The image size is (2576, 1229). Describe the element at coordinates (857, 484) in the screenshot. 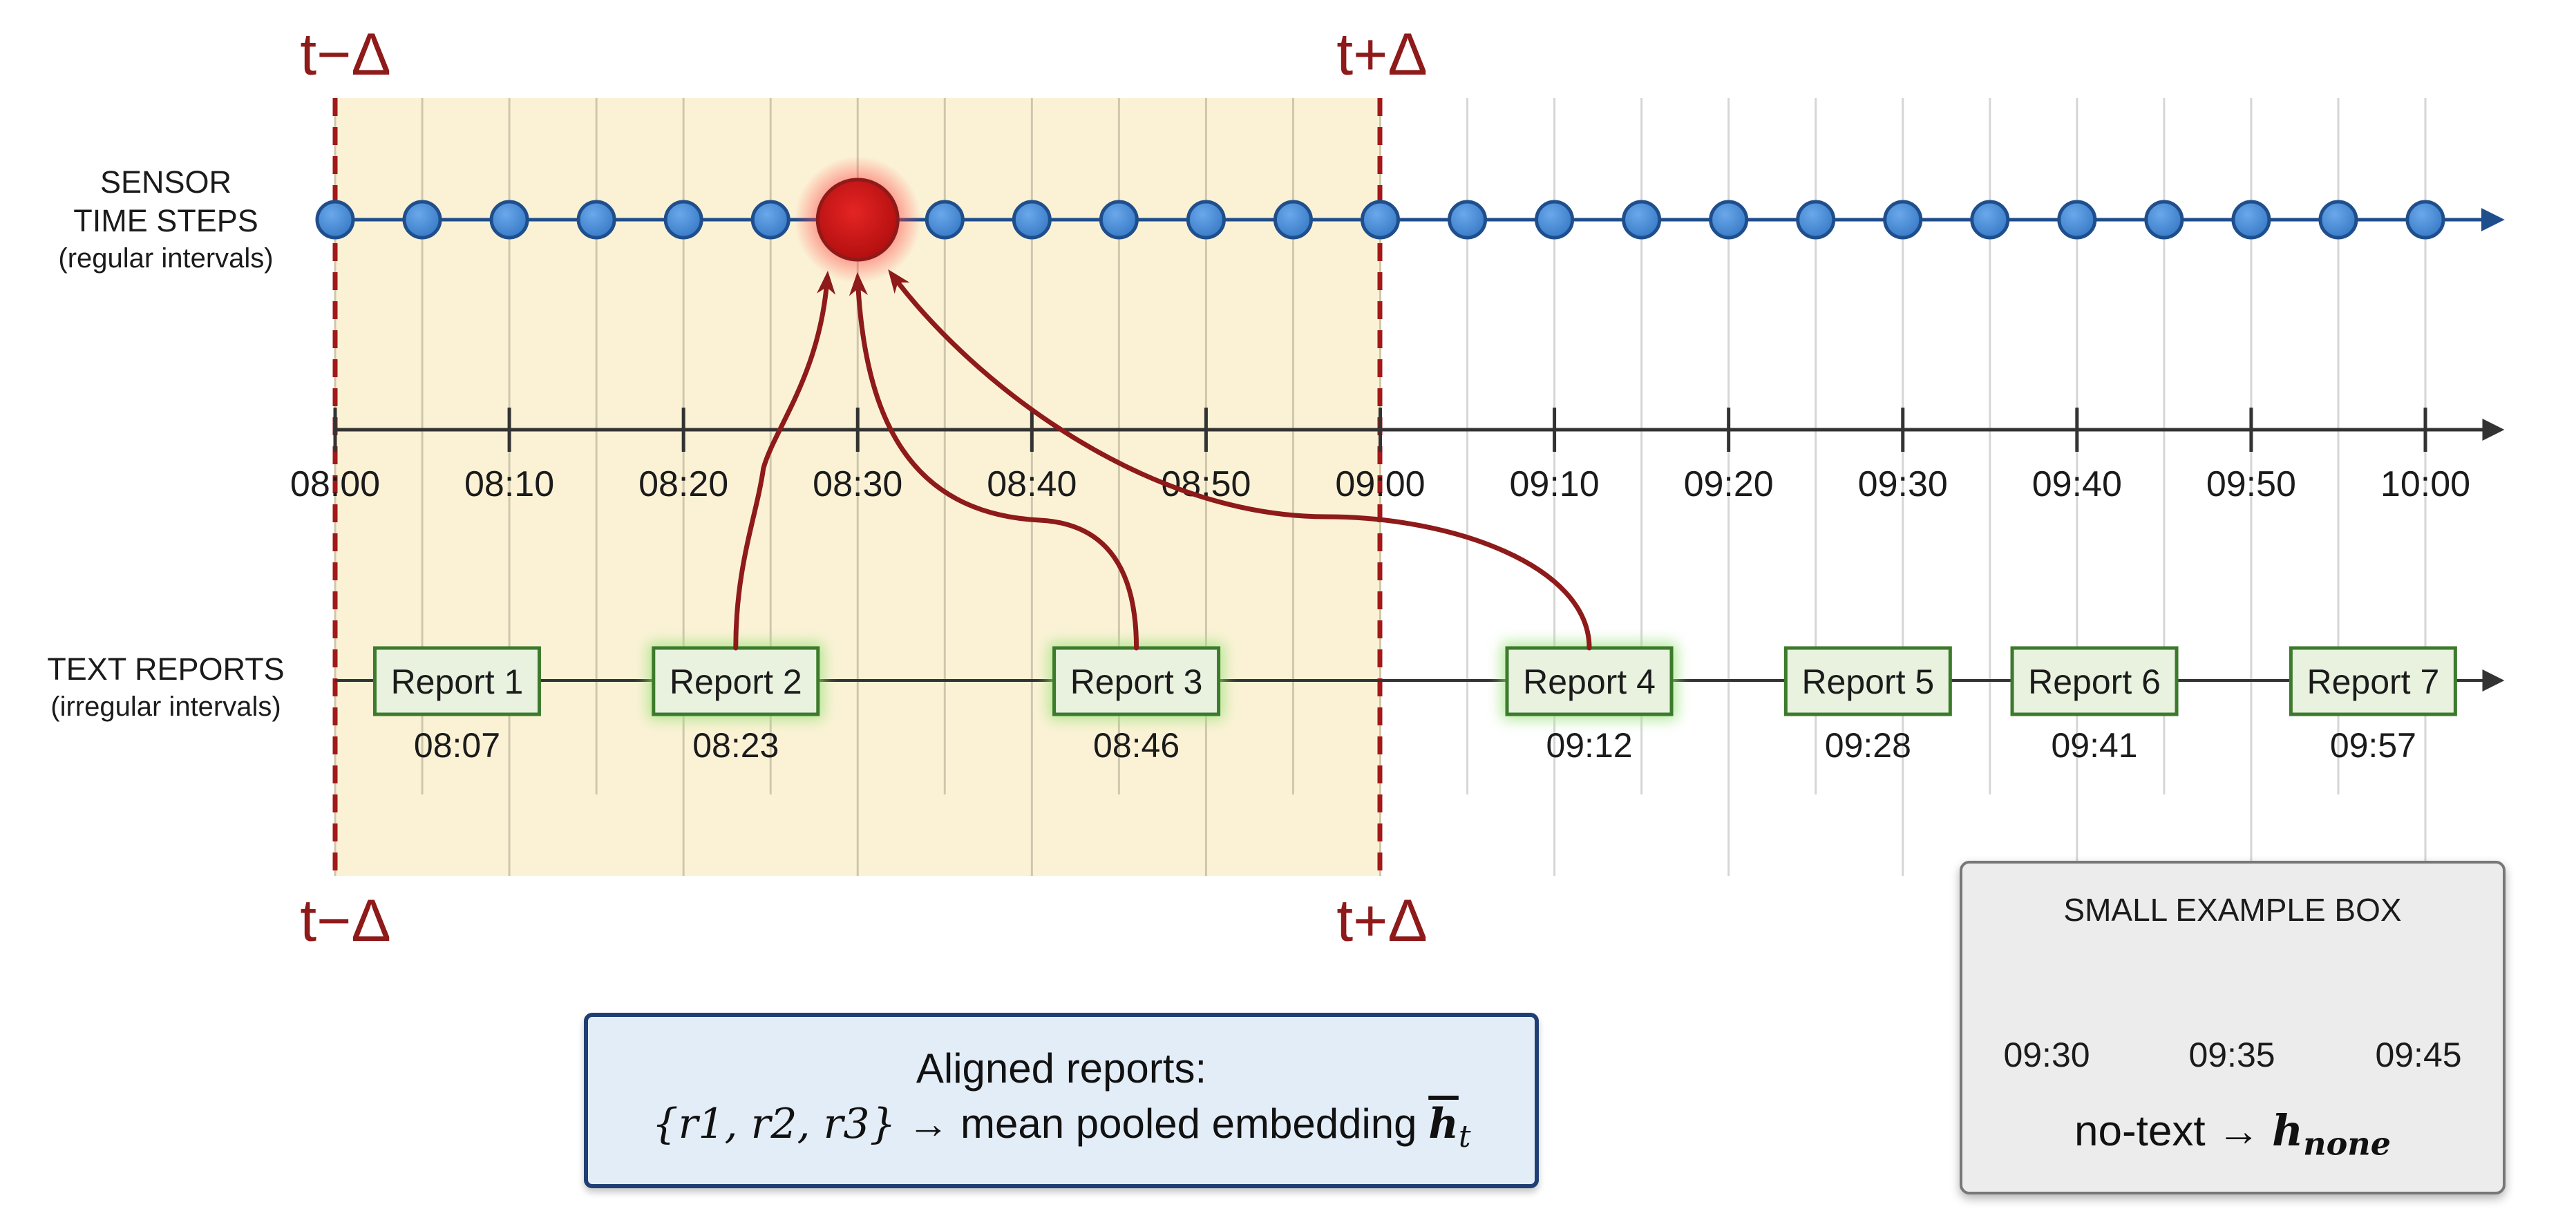

I see `time-tick-label: 08:30` at that location.